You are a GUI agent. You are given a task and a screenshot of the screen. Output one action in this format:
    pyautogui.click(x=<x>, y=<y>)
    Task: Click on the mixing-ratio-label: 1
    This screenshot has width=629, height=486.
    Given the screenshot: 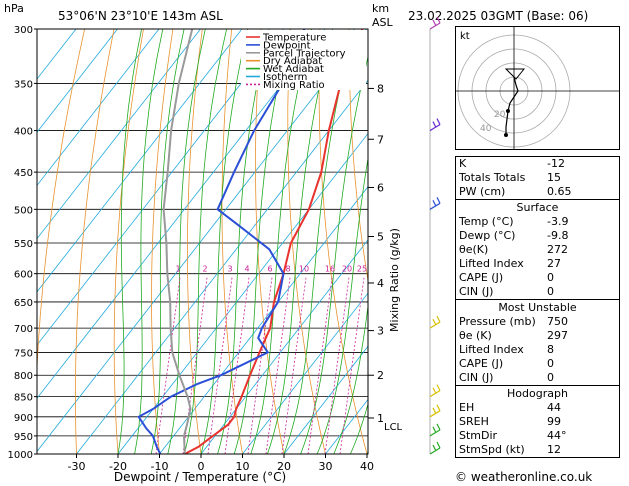 What is the action you would take?
    pyautogui.click(x=177, y=269)
    